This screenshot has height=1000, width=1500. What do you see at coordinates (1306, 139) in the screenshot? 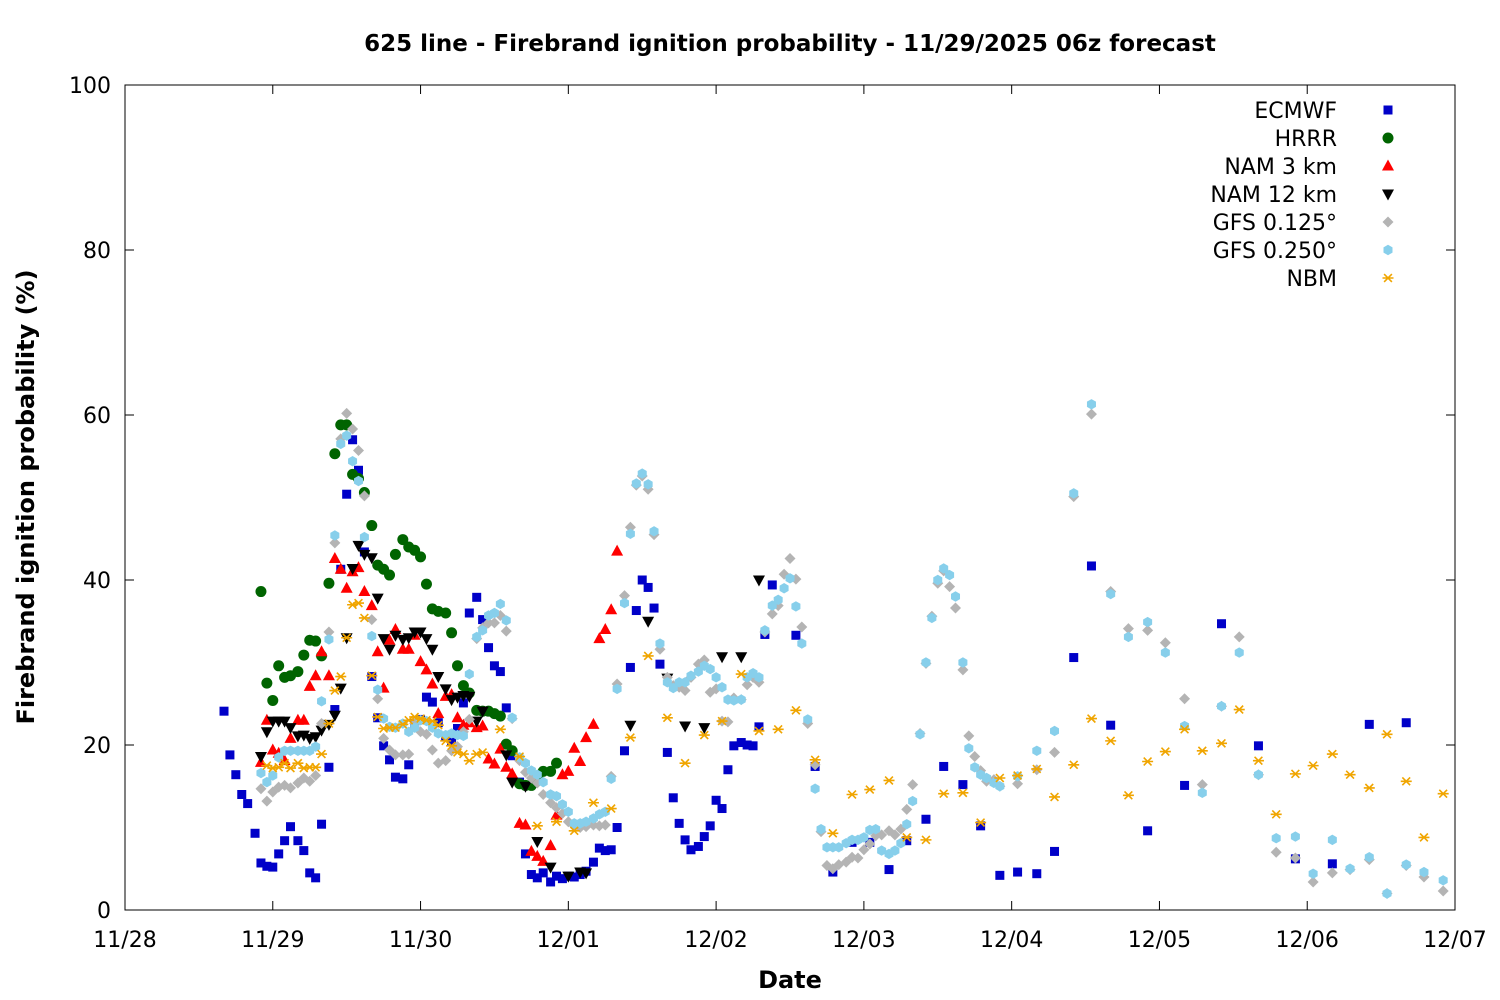
I see `legend-label: HRRR` at bounding box center [1306, 139].